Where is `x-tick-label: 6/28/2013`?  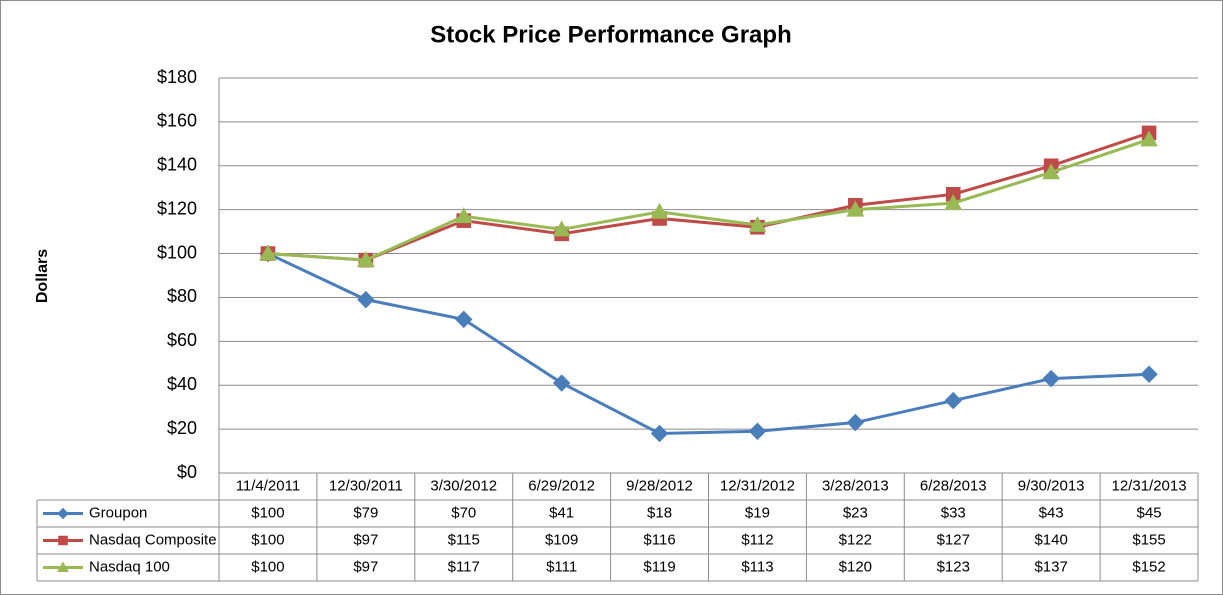
x-tick-label: 6/28/2013 is located at coordinates (953, 485).